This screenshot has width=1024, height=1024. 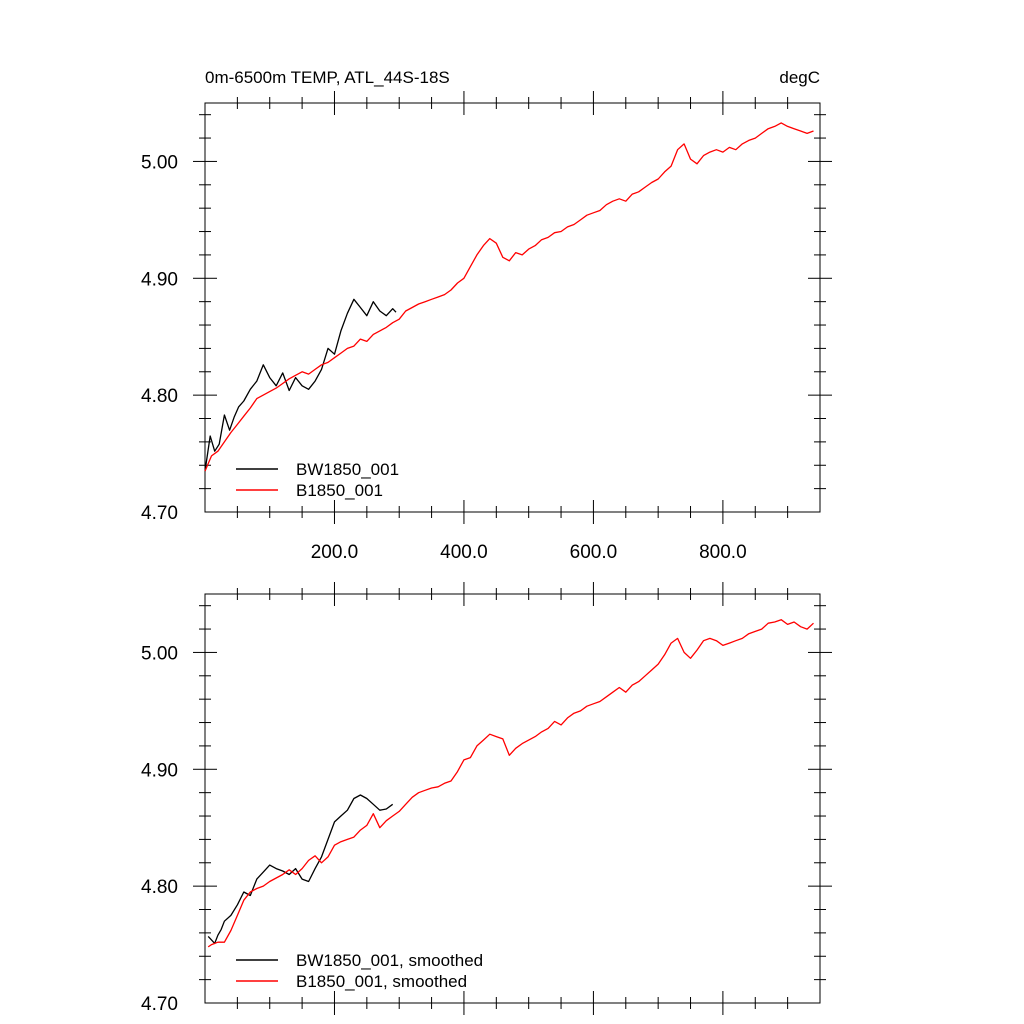 I want to click on series-line-bw1850-001-smoothed, so click(x=300, y=869).